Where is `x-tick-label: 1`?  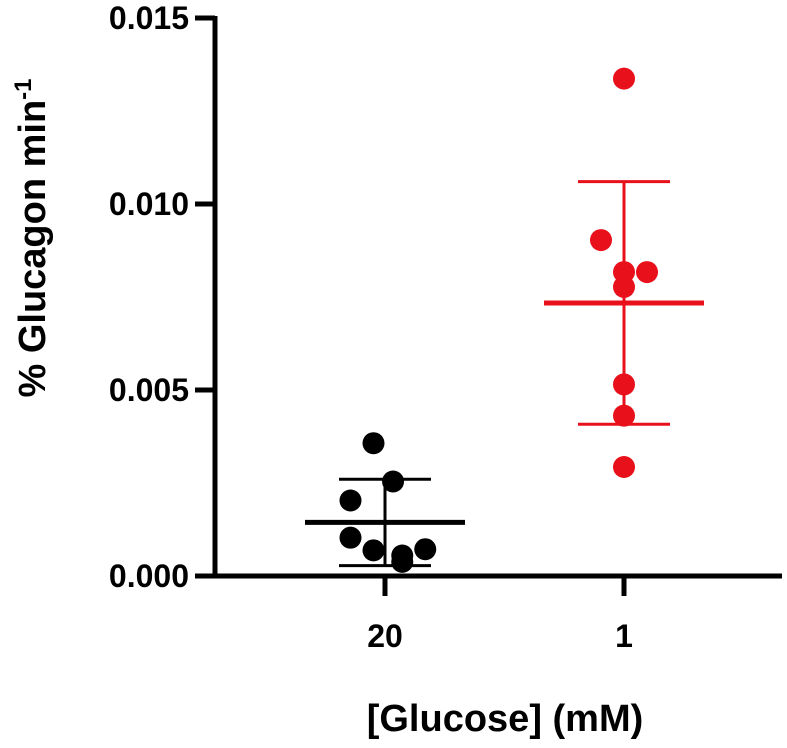
x-tick-label: 1 is located at coordinates (624, 636).